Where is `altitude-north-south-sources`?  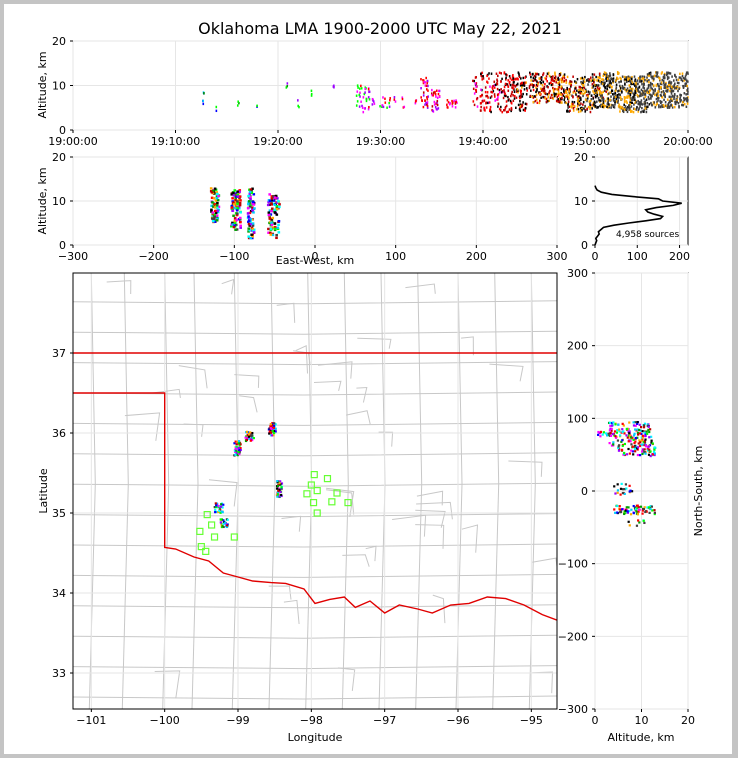 altitude-north-south-sources is located at coordinates (626, 473).